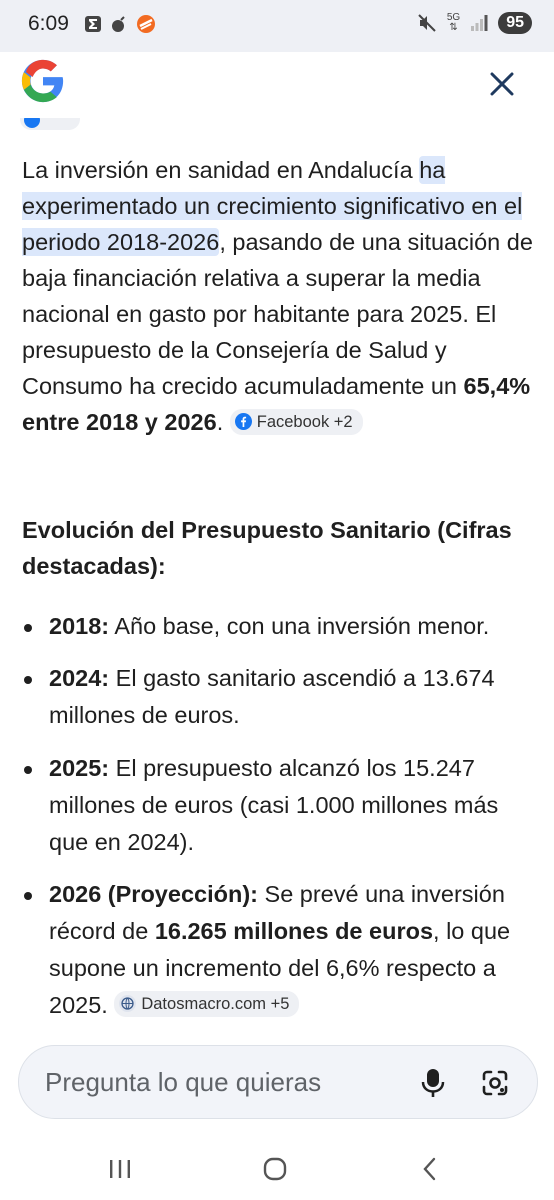 Image resolution: width=554 pixels, height=1200 pixels. Describe the element at coordinates (276, 404) in the screenshot. I see `answer-bold: 65,4% entre 2018 y 2026` at that location.